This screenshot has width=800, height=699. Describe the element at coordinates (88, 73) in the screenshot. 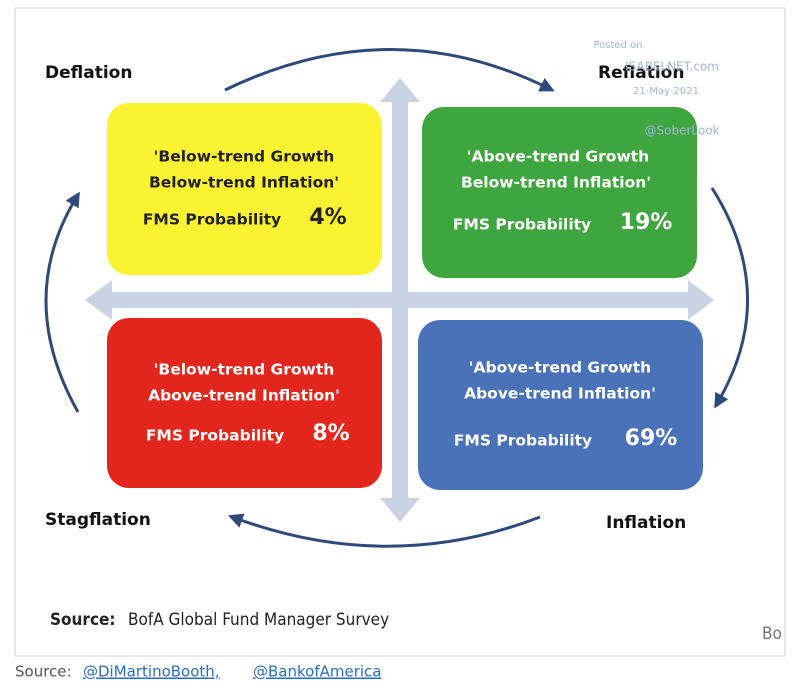

I see `corner-label: Deflation` at that location.